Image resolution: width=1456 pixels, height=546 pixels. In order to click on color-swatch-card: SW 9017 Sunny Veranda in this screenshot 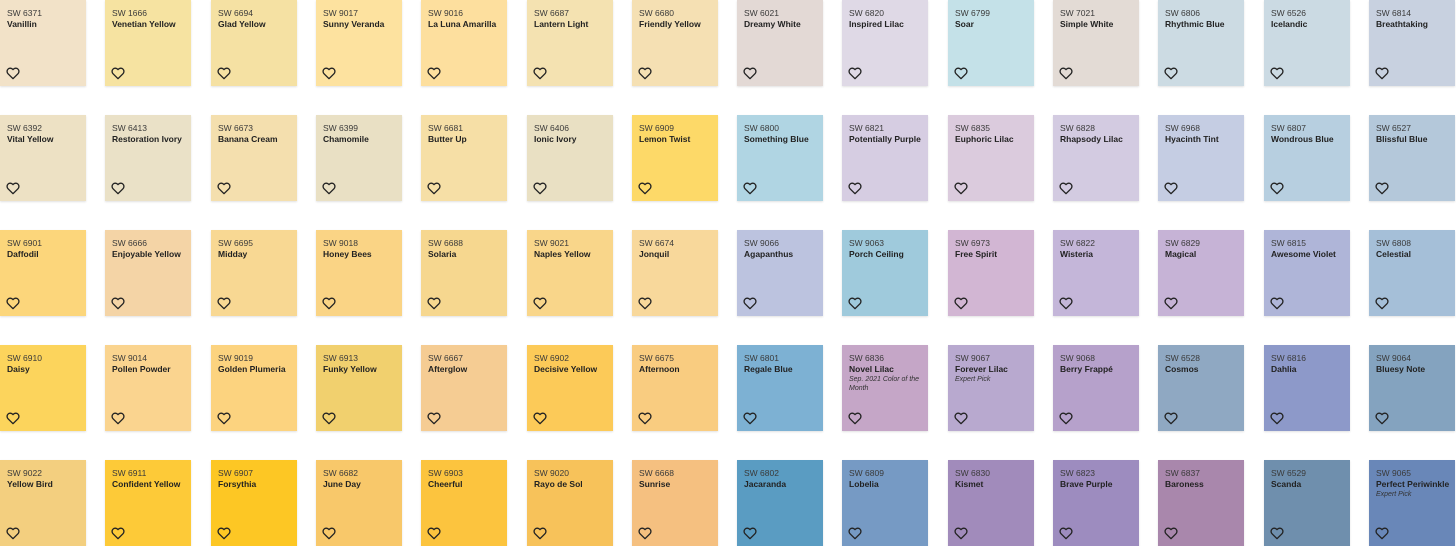, I will do `click(359, 43)`.